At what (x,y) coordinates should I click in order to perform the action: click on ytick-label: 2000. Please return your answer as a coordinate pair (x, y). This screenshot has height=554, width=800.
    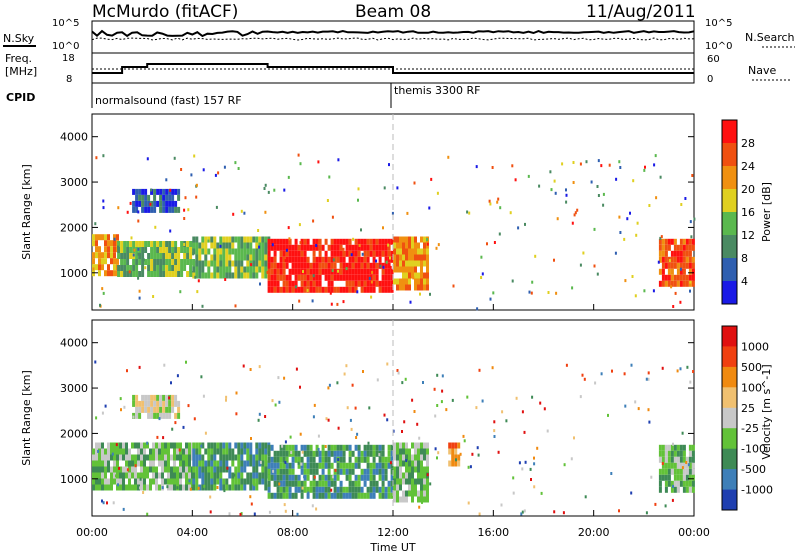
    Looking at the image, I should click on (74, 433).